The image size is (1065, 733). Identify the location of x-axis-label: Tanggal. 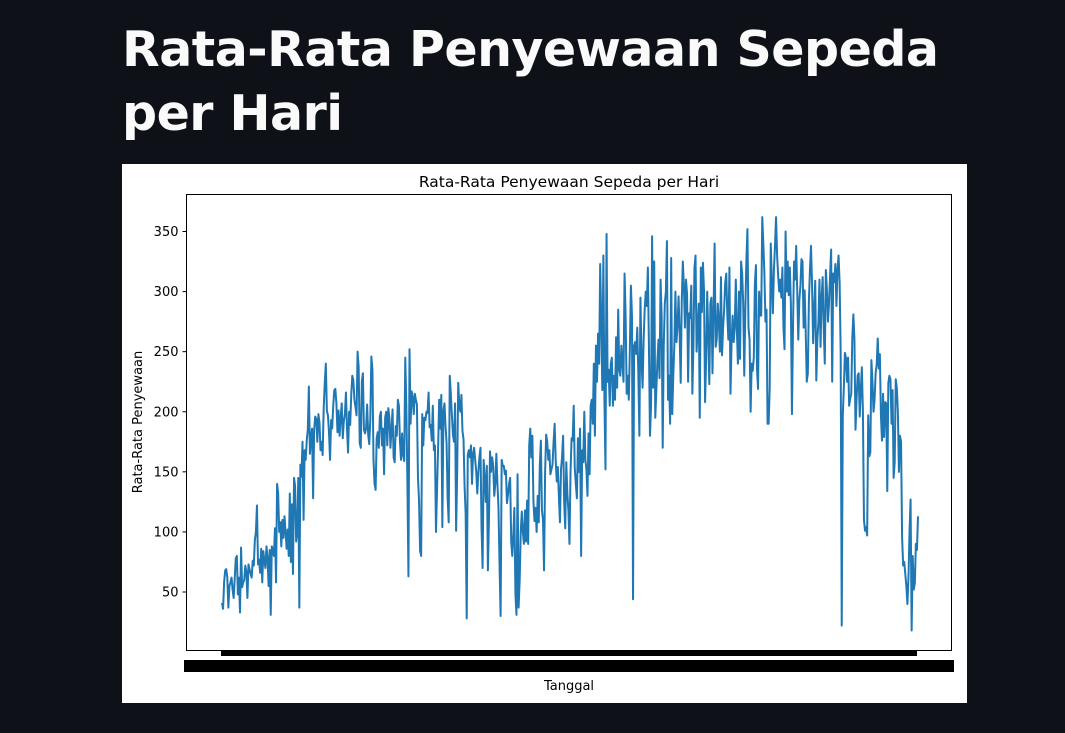
(568, 686).